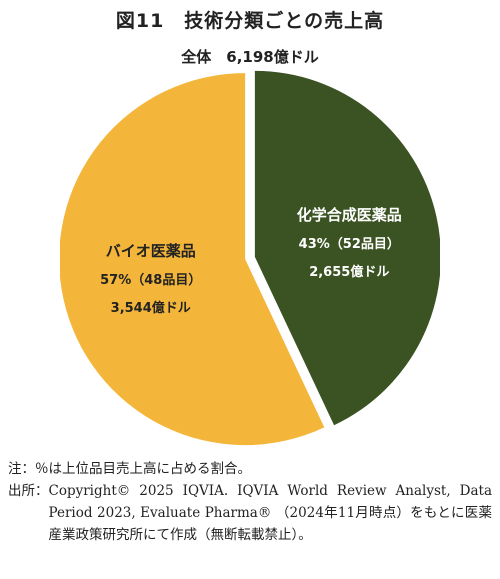 Image resolution: width=500 pixels, height=579 pixels. Describe the element at coordinates (250, 57) in the screenshot. I see `chart-total: 全体 6,198億ドル` at that location.